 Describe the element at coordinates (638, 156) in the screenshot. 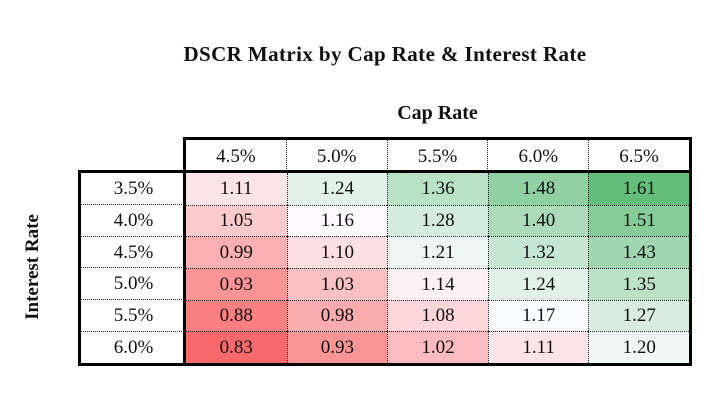

I see `column-header: 6.5%` at that location.